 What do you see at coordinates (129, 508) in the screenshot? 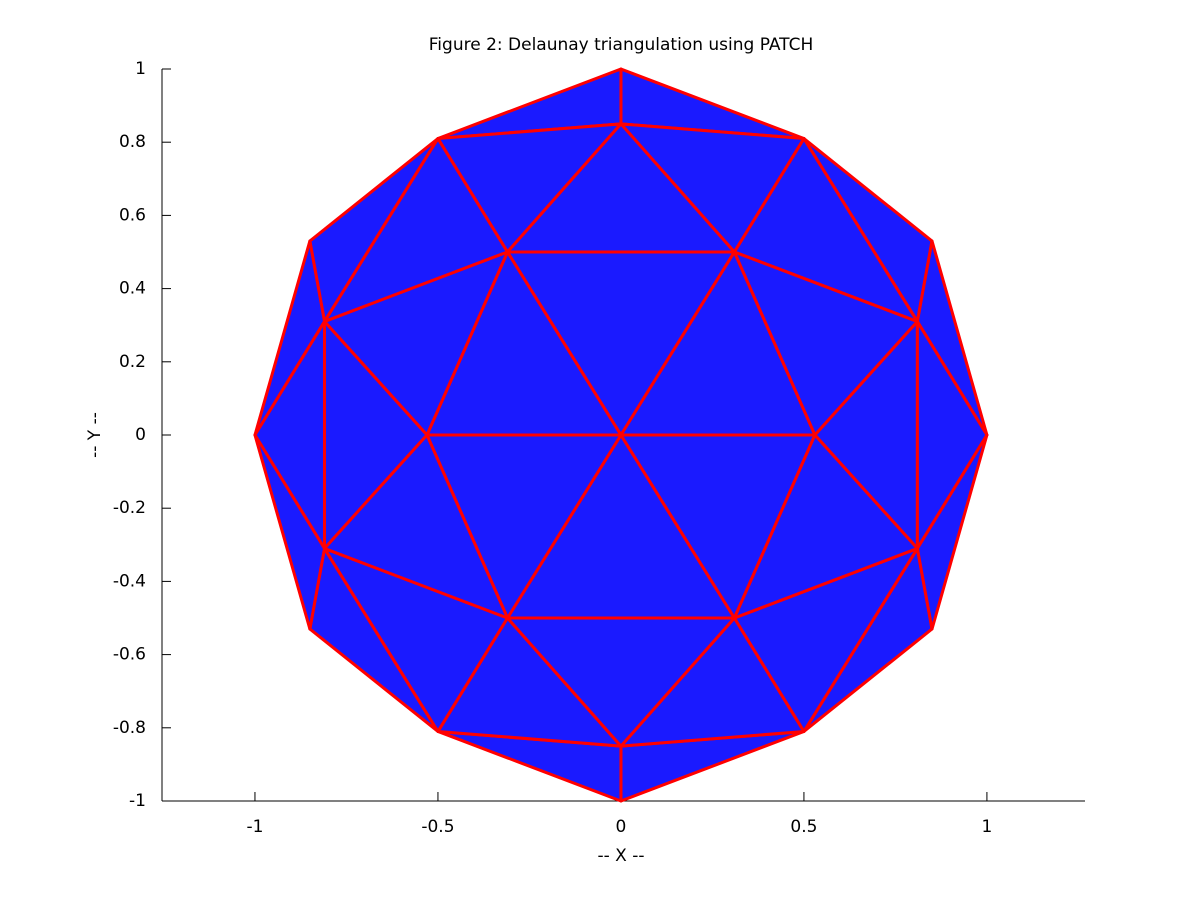
I see `y-tick-label: -0.2` at bounding box center [129, 508].